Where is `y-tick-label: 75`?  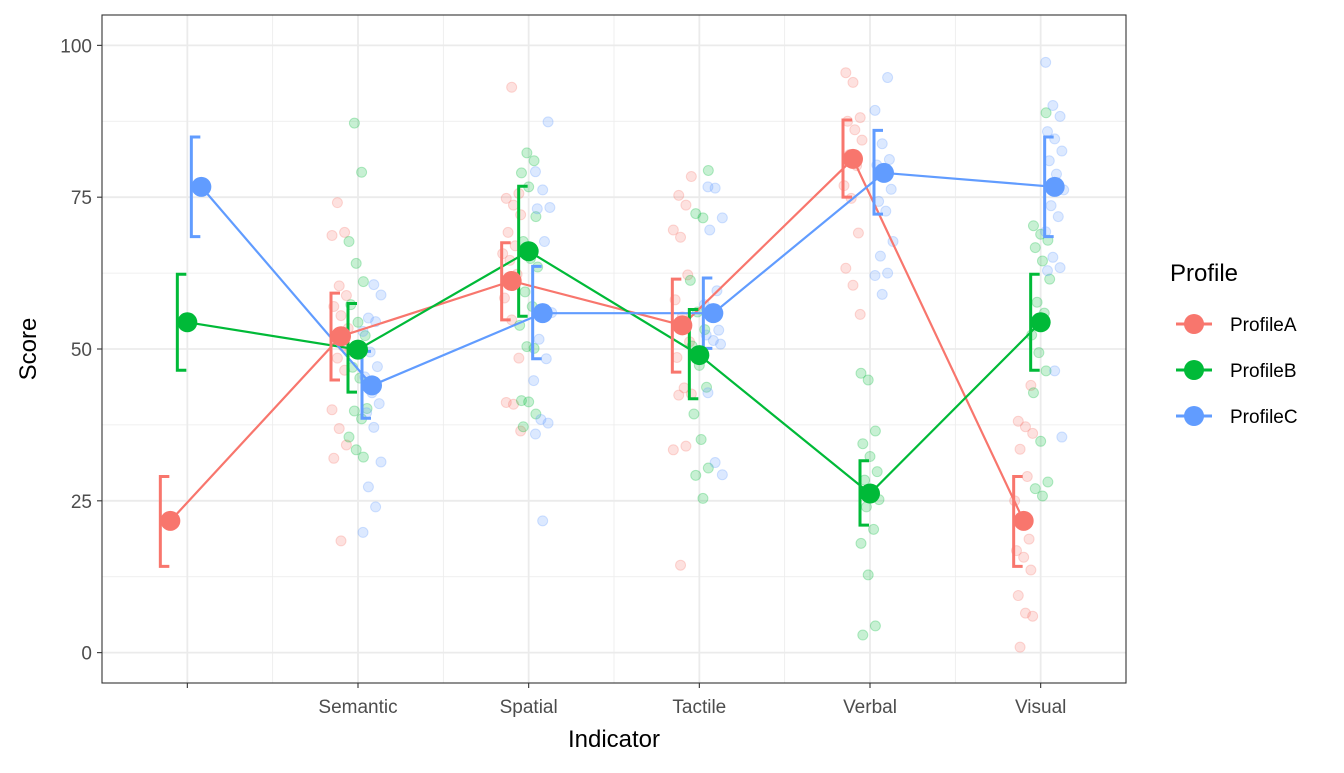
y-tick-label: 75 is located at coordinates (81, 198).